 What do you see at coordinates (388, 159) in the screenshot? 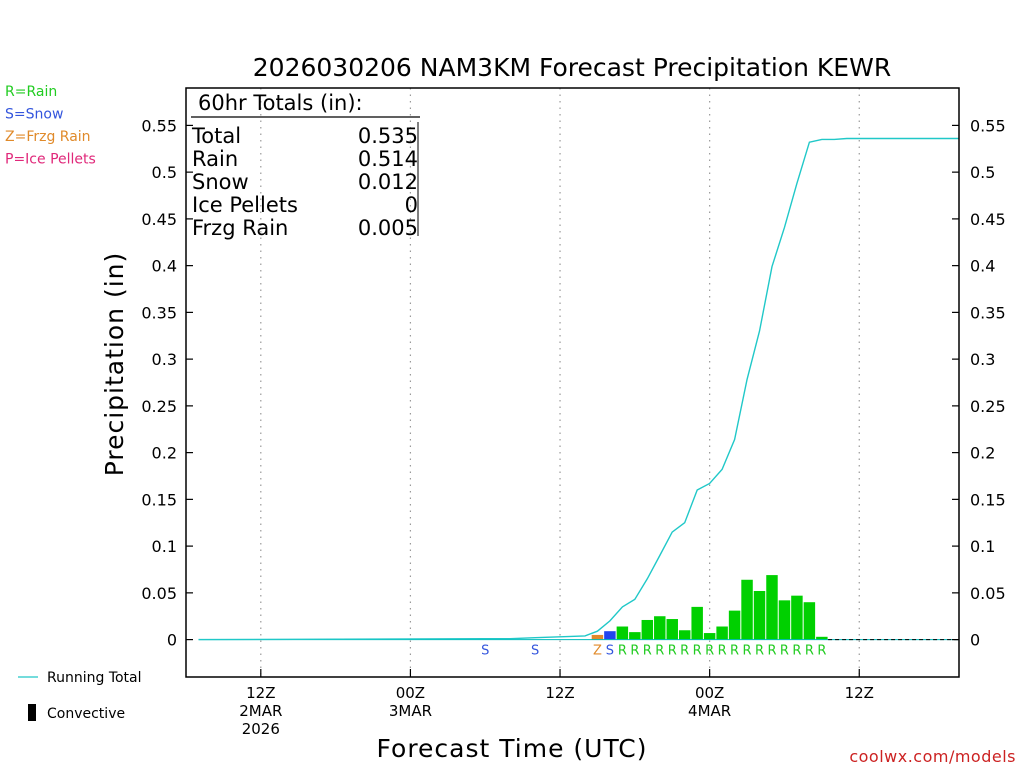
I see `totals-value: 0.514` at bounding box center [388, 159].